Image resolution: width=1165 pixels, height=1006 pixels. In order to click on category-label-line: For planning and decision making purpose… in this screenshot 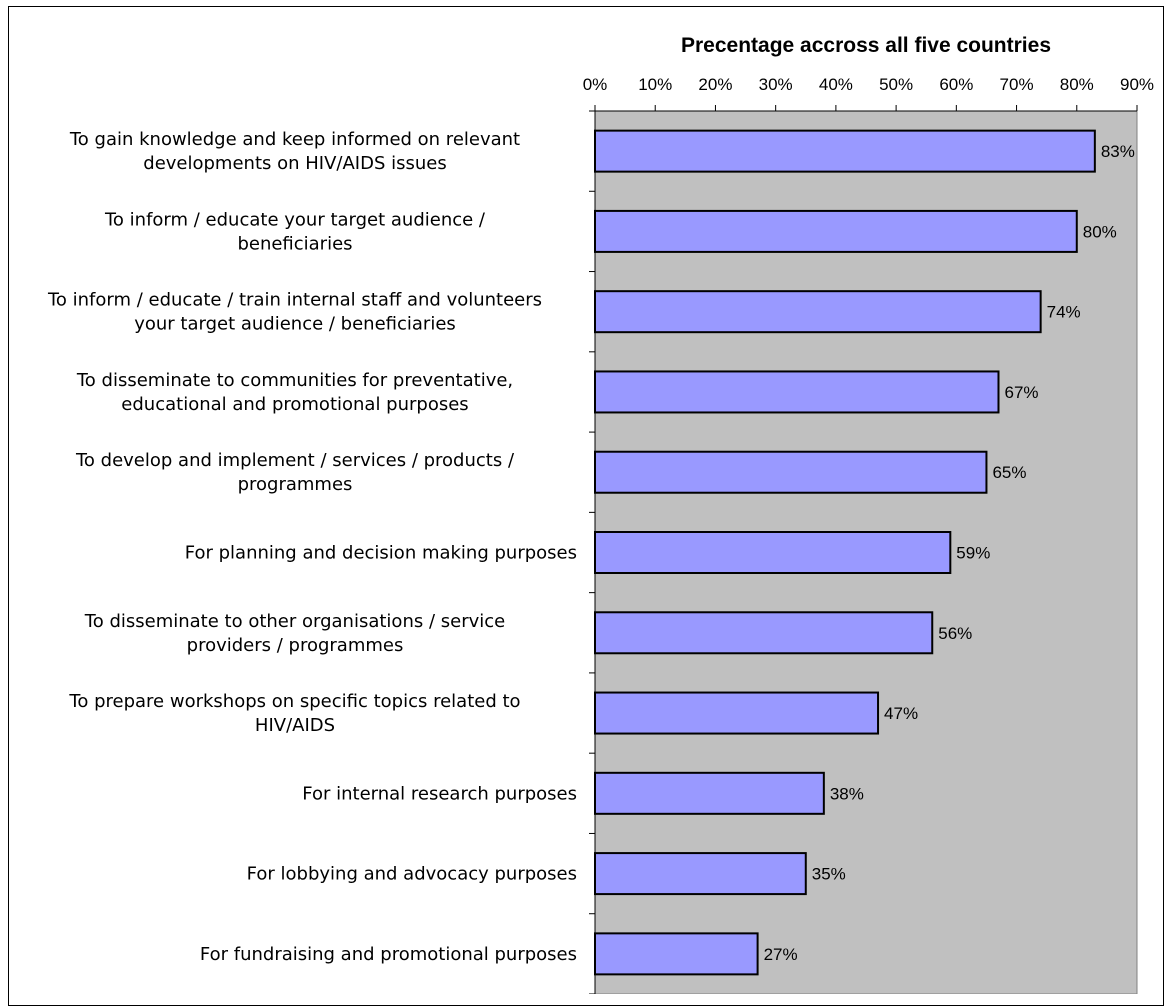, I will do `click(381, 553)`.